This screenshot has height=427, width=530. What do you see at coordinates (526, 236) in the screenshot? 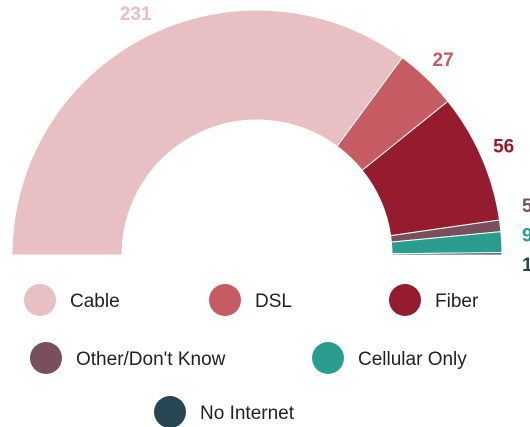
I see `slice-label: 9` at bounding box center [526, 236].